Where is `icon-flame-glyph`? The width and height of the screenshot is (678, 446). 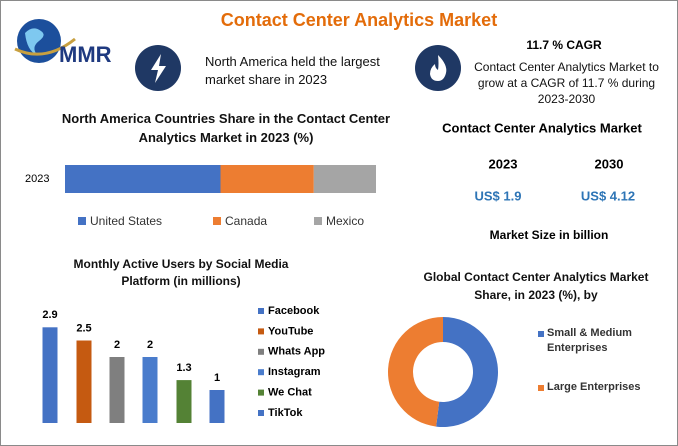
icon-flame-glyph is located at coordinates (438, 68).